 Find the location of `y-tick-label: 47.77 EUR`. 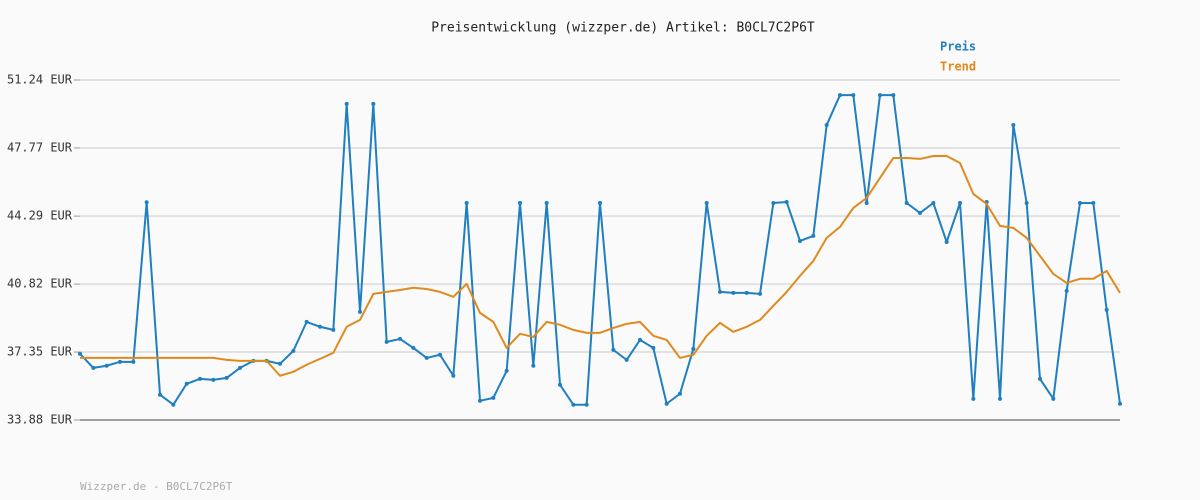

y-tick-label: 47.77 EUR is located at coordinates (40, 147).